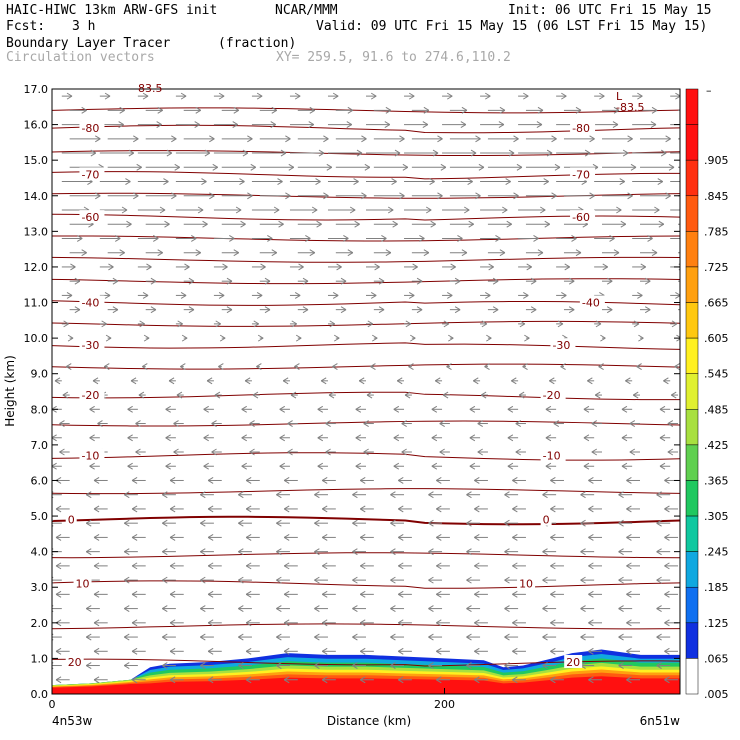  Describe the element at coordinates (369, 721) in the screenshot. I see `x-axis-label: Distance (km)` at that location.